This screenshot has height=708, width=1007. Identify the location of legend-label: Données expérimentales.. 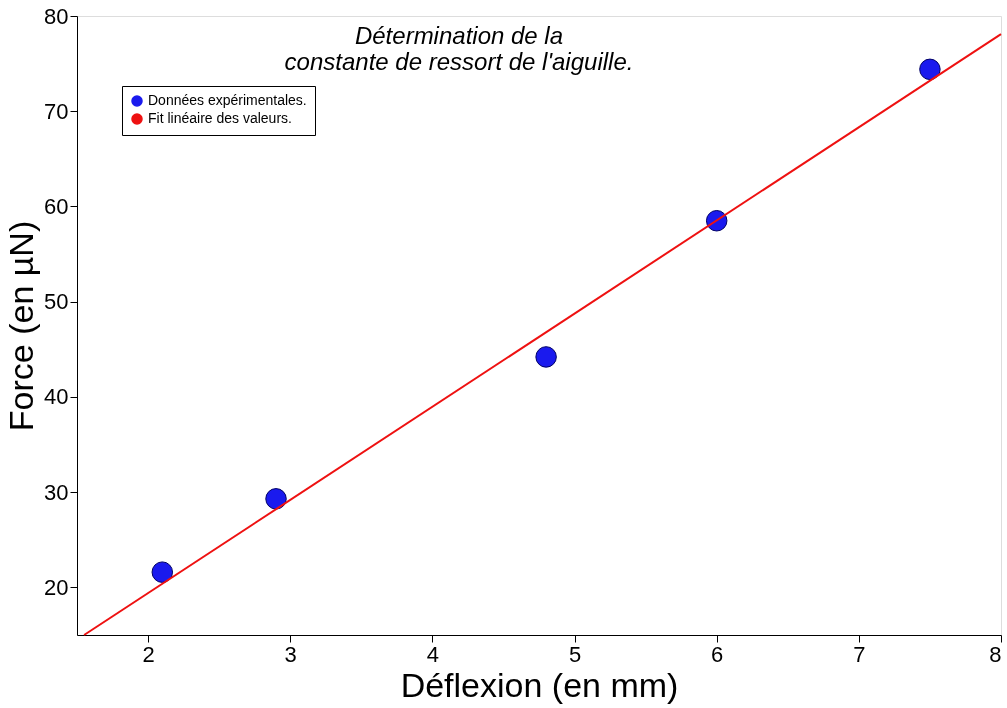
(227, 100).